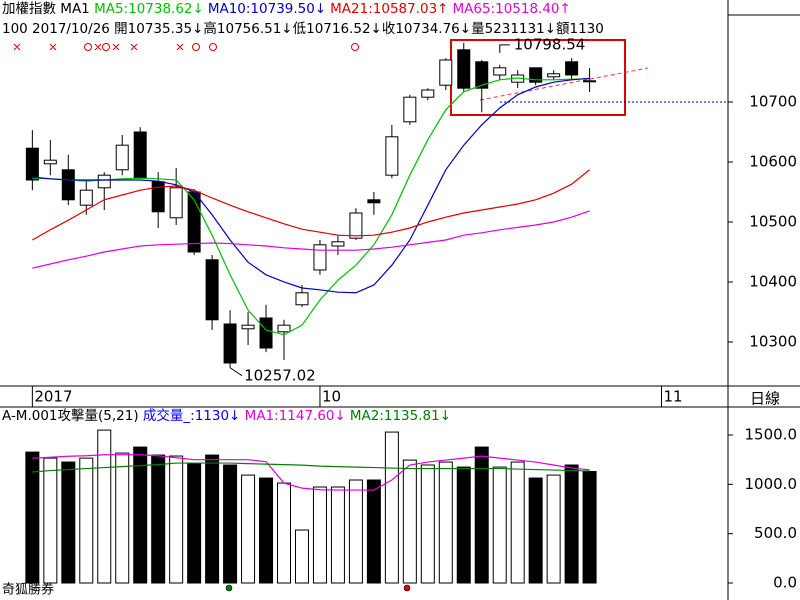 This screenshot has width=800, height=600. Describe the element at coordinates (46, 9) in the screenshot. I see `title: 加權指數 MA1` at that location.